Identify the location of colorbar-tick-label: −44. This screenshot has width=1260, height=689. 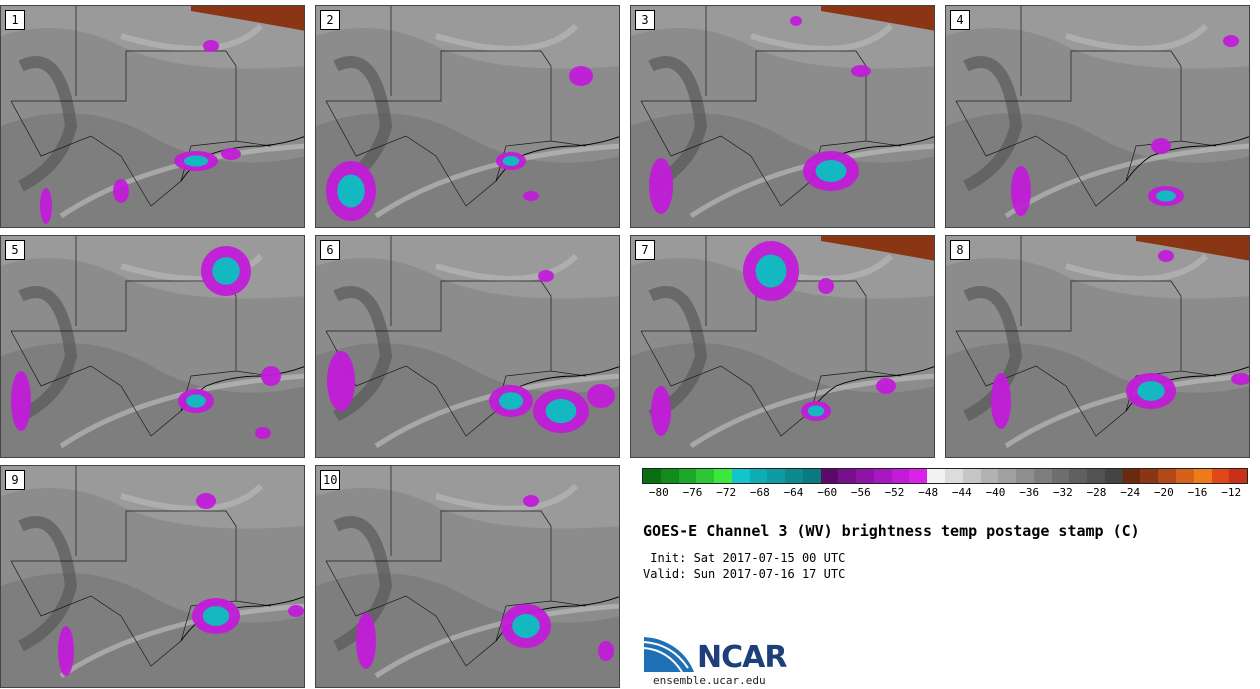
(961, 492).